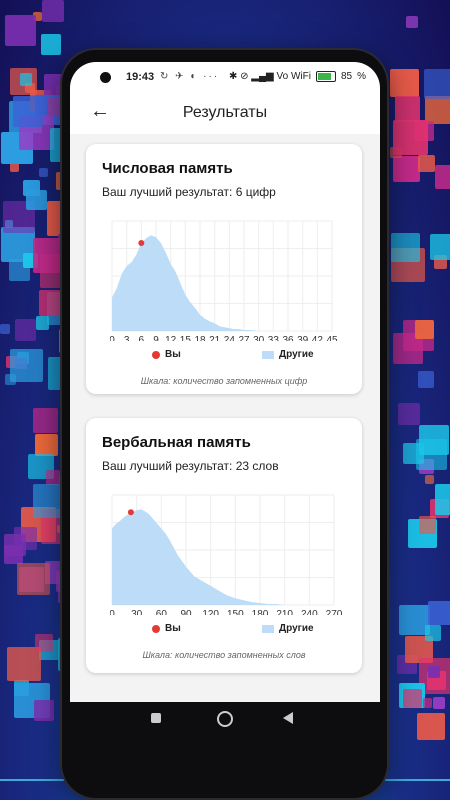 This screenshot has width=450, height=800. I want to click on card-best-result: Ваш лучший результат: 6 цифр, so click(189, 192).